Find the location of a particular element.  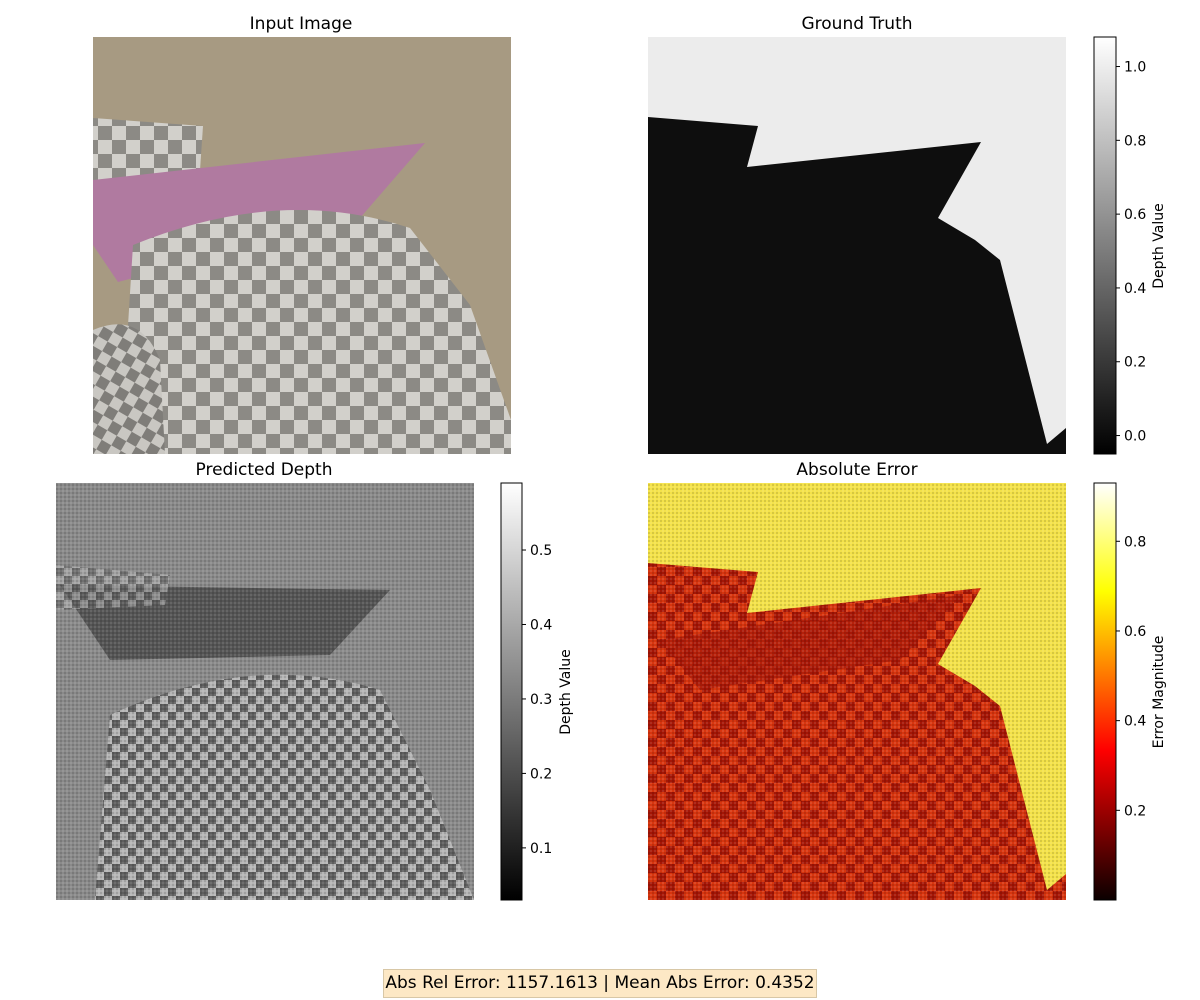

colorbar-tick-label: 0.0 is located at coordinates (1135, 437).